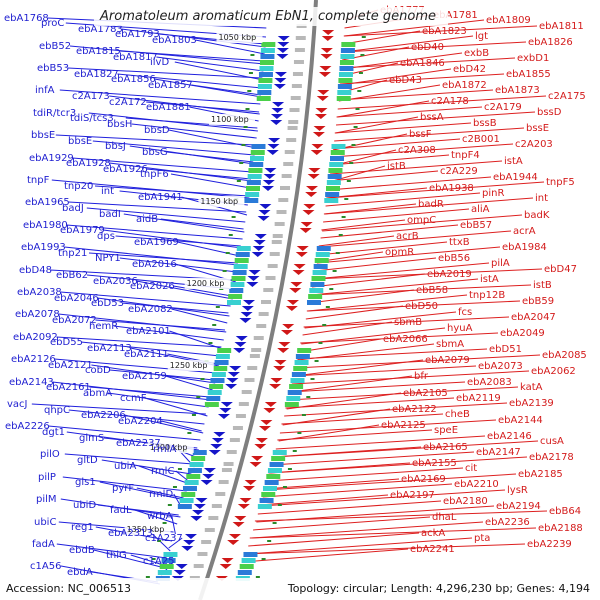 The image size is (600, 600). Describe the element at coordinates (37, 314) in the screenshot. I see `left-gene-label: ebA2078` at that location.